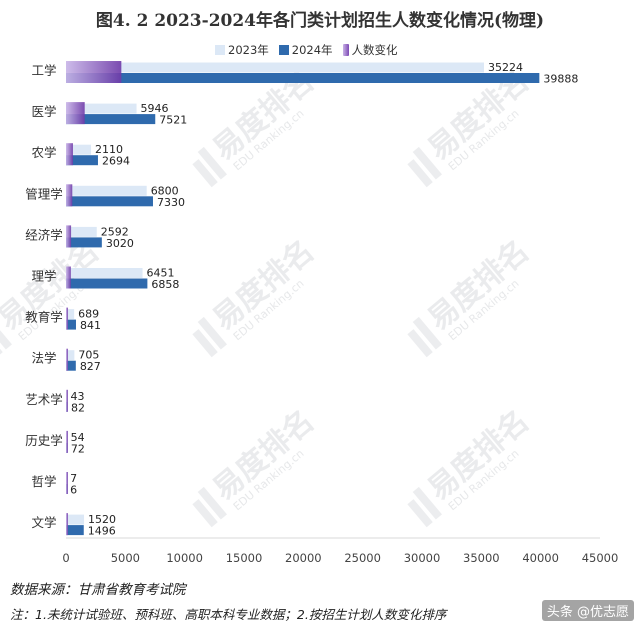 This screenshot has width=640, height=632. What do you see at coordinates (73, 490) in the screenshot?
I see `value-label-2024: 6` at bounding box center [73, 490].